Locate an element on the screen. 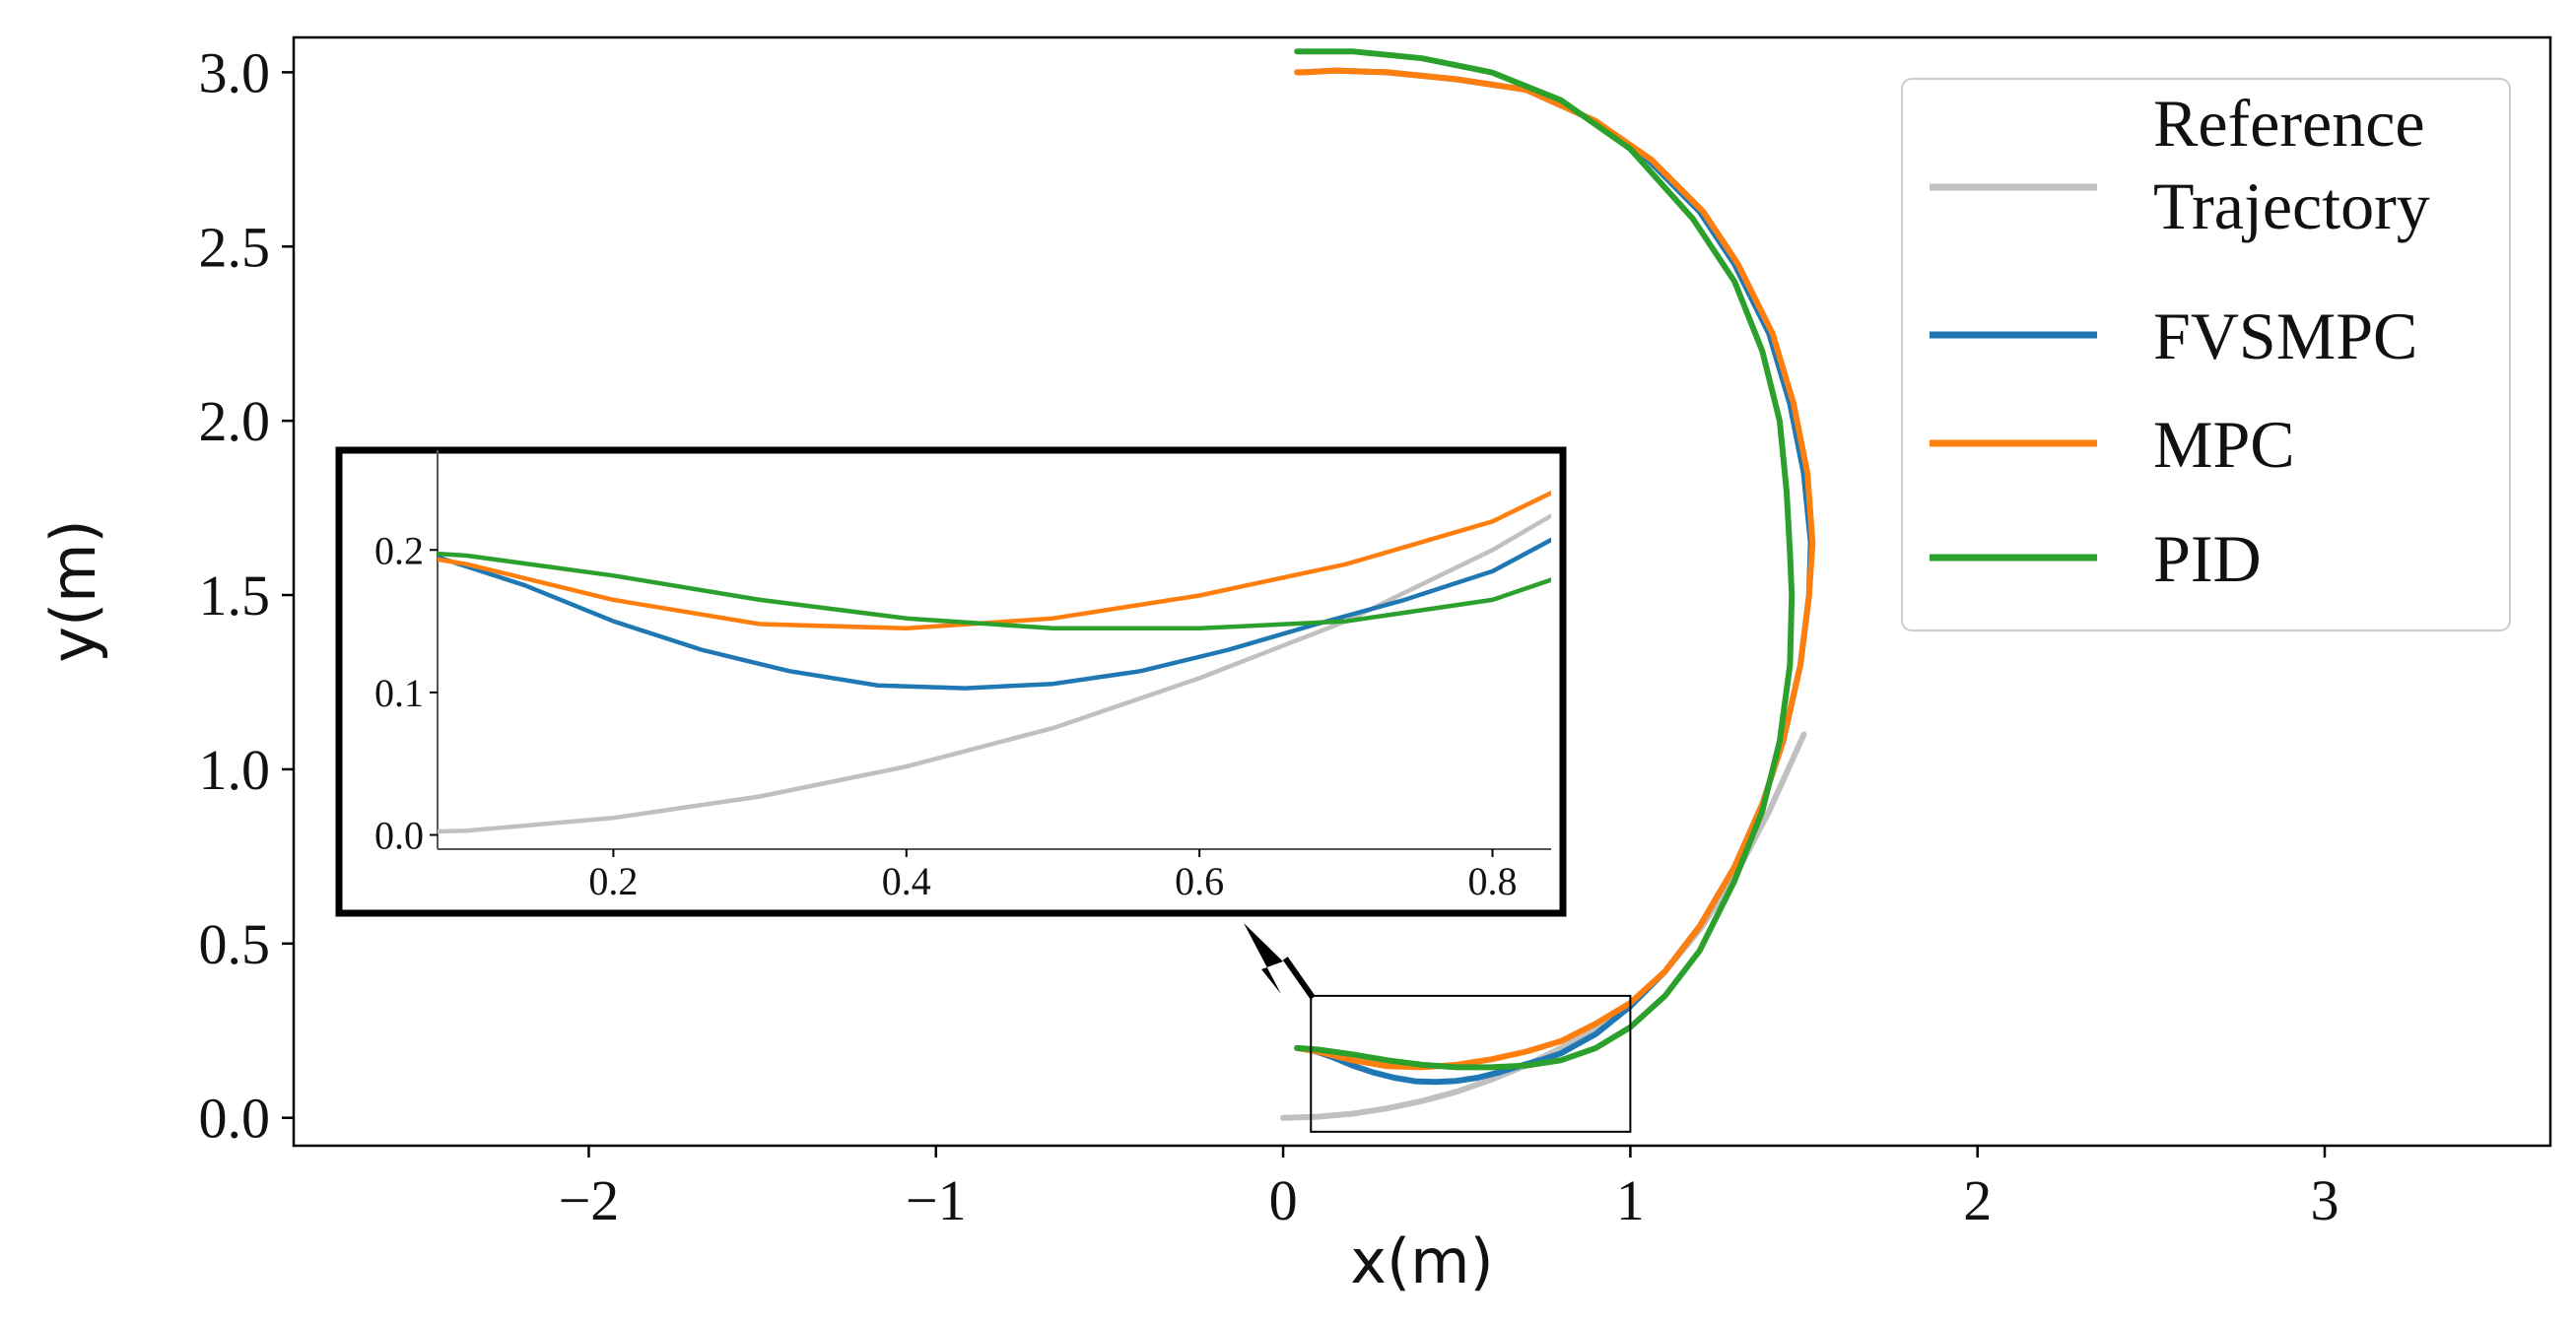 Image resolution: width=2576 pixels, height=1324 pixels. legend-label: FVSMPC is located at coordinates (2285, 336).